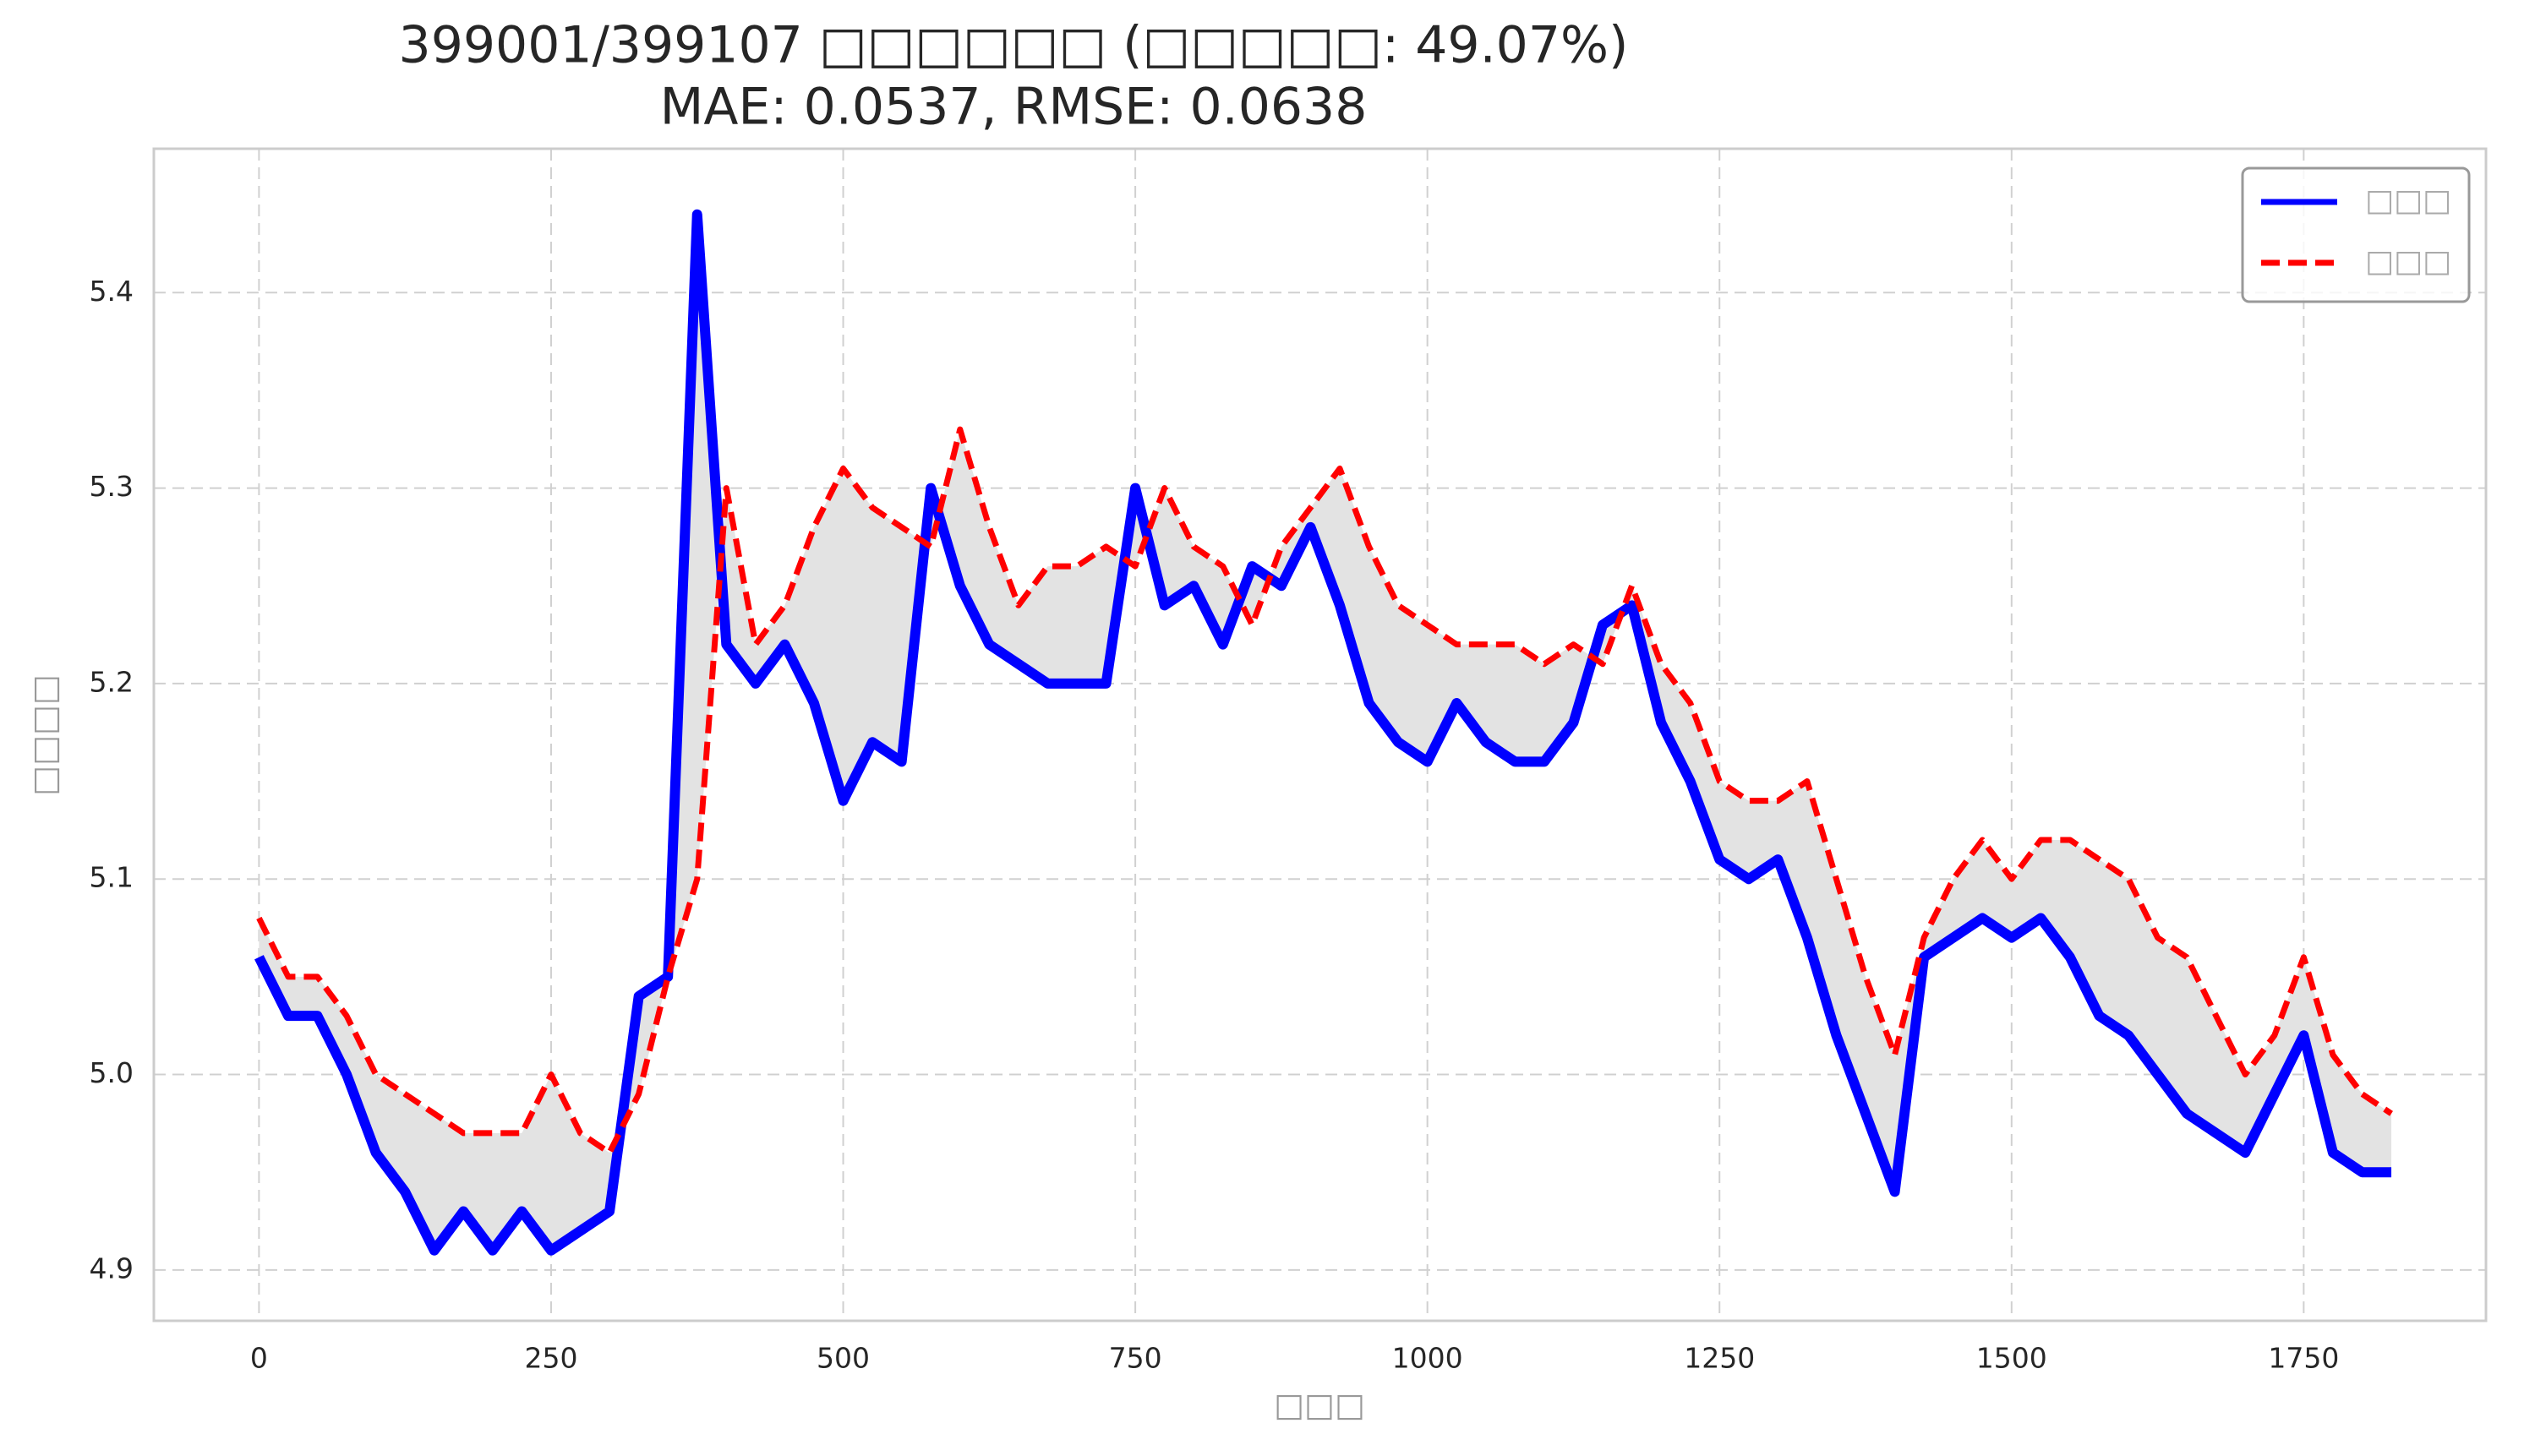  I want to click on y-tick-label: 5.3, so click(112, 486).